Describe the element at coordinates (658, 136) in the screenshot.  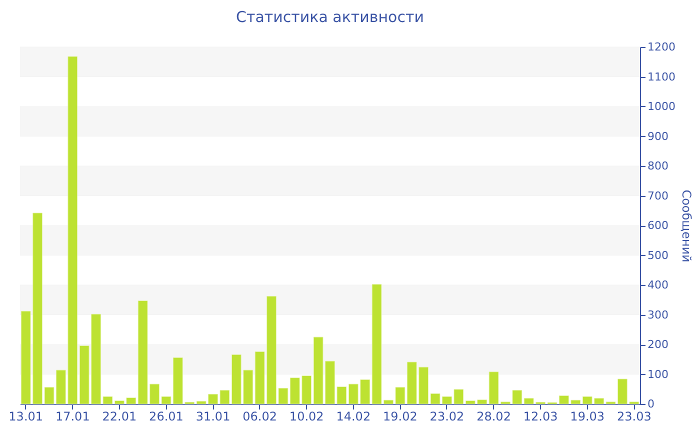
I see `y-tick-label: 900` at that location.